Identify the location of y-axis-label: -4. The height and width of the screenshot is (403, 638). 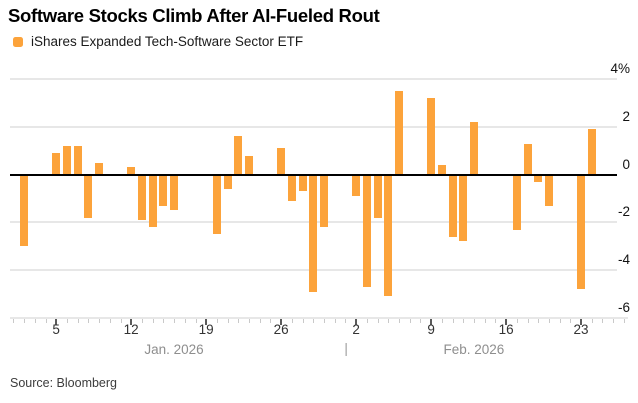
(623, 260).